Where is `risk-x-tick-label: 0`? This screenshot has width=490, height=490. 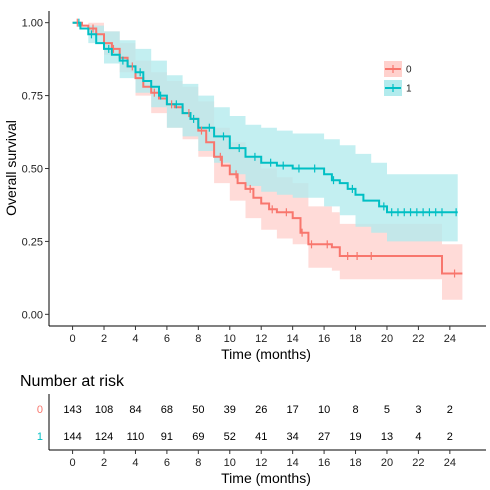
risk-x-tick-label: 0 is located at coordinates (73, 463).